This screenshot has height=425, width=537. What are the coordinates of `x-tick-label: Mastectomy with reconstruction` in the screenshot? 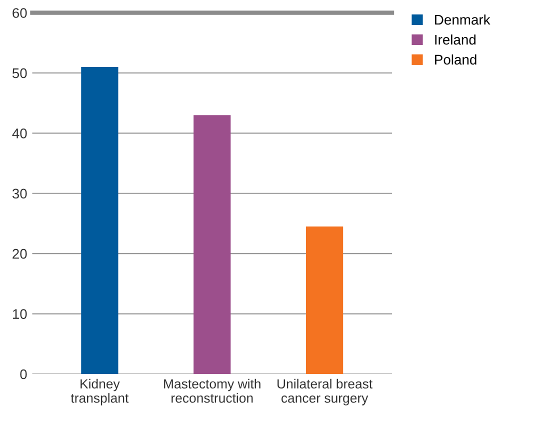 It's located at (212, 390).